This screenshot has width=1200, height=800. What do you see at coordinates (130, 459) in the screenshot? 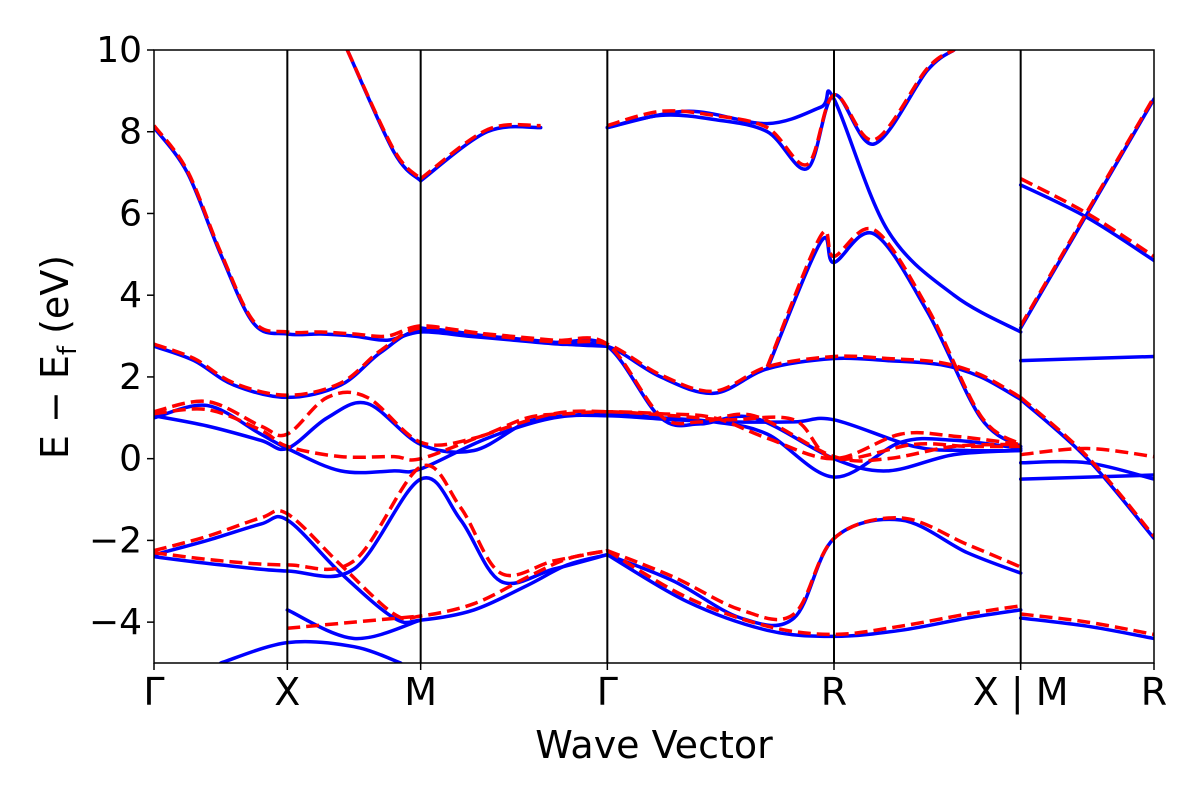
I see `y-tick-label: 0` at bounding box center [130, 459].